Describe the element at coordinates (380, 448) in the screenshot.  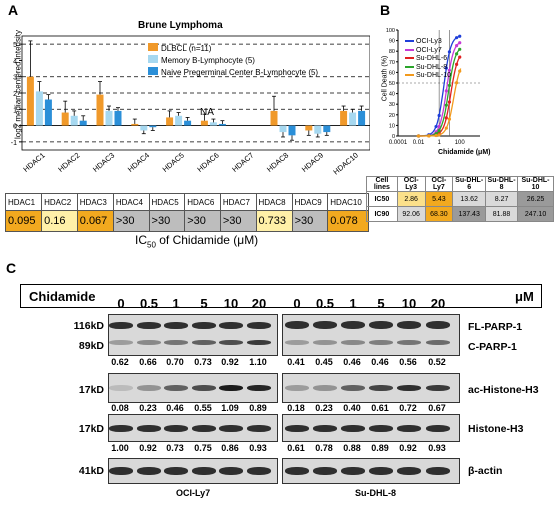
I see `densitometry-value: 0.89` at that location.